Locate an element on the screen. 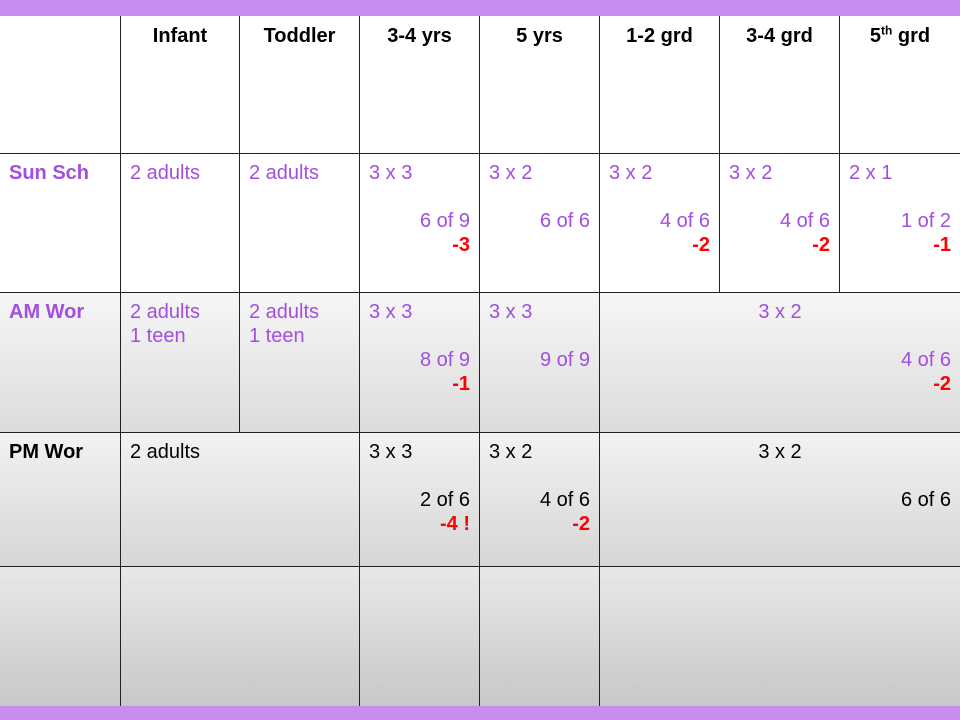  count: 9 of 9 is located at coordinates (564, 360).